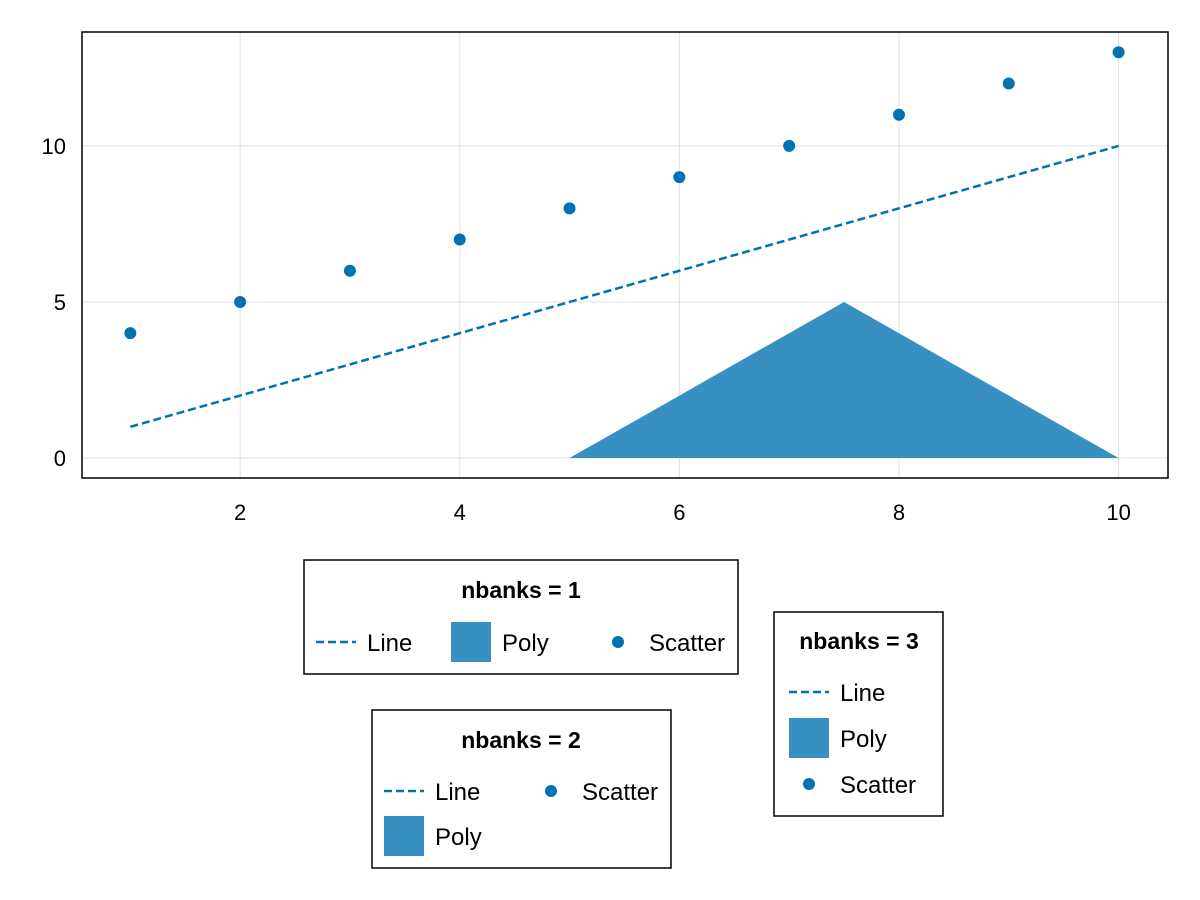 The width and height of the screenshot is (1200, 900). What do you see at coordinates (240, 512) in the screenshot?
I see `x-tick-label: 2` at bounding box center [240, 512].